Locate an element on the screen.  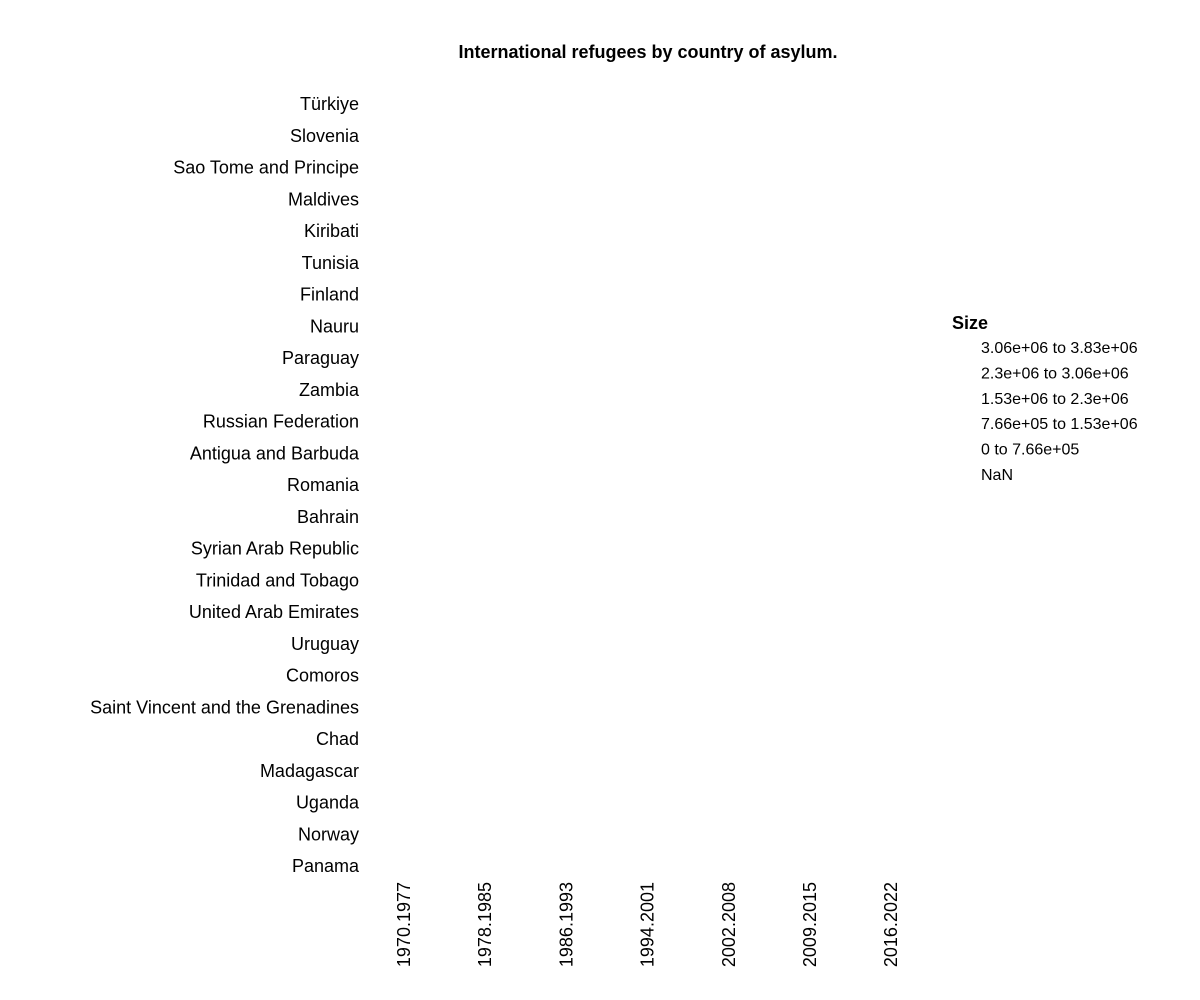
y-tick-label: Nauru is located at coordinates (334, 326).